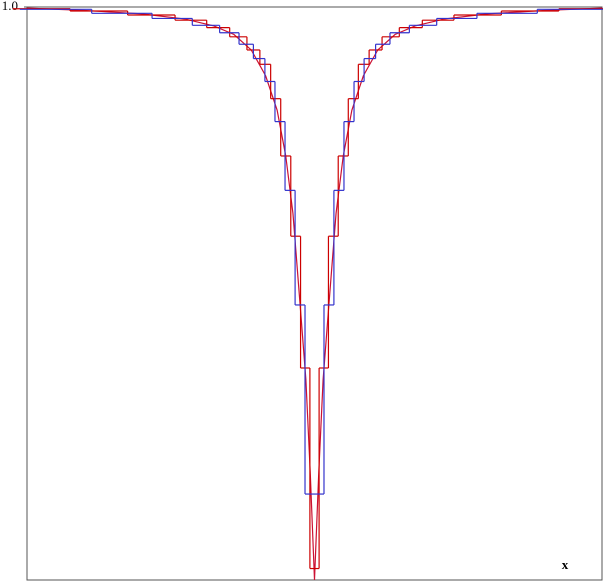 The width and height of the screenshot is (603, 582). I want to click on x-axis-label: x, so click(565, 564).